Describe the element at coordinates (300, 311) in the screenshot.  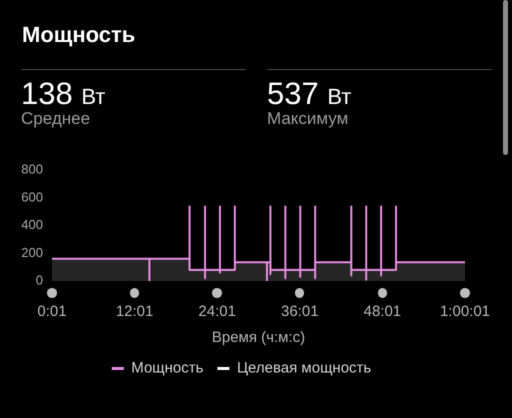
I see `x-tick-label: 36:01` at that location.